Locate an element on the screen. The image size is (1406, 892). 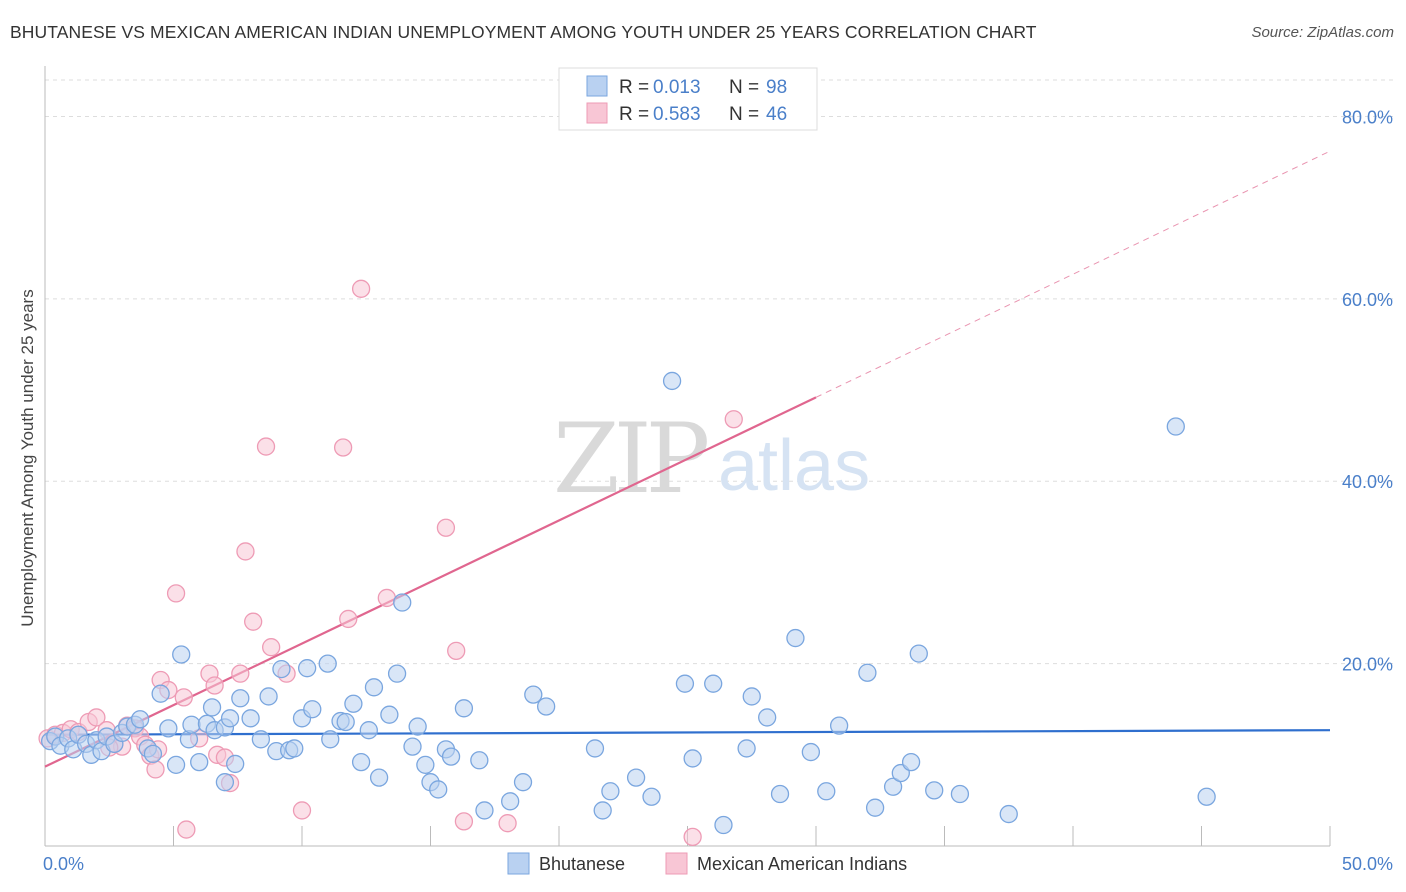
legend-r-label-1: R = is located at coordinates (634, 87).